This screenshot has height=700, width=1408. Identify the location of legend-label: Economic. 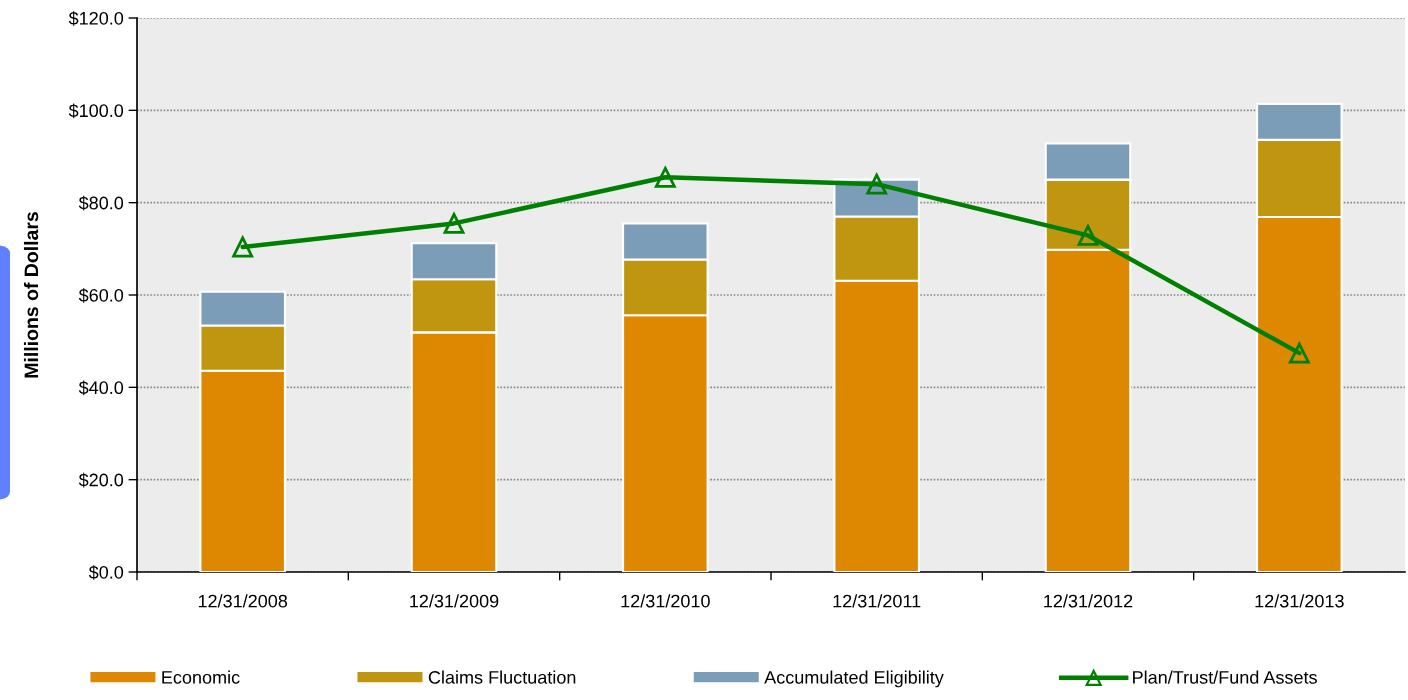
(201, 677).